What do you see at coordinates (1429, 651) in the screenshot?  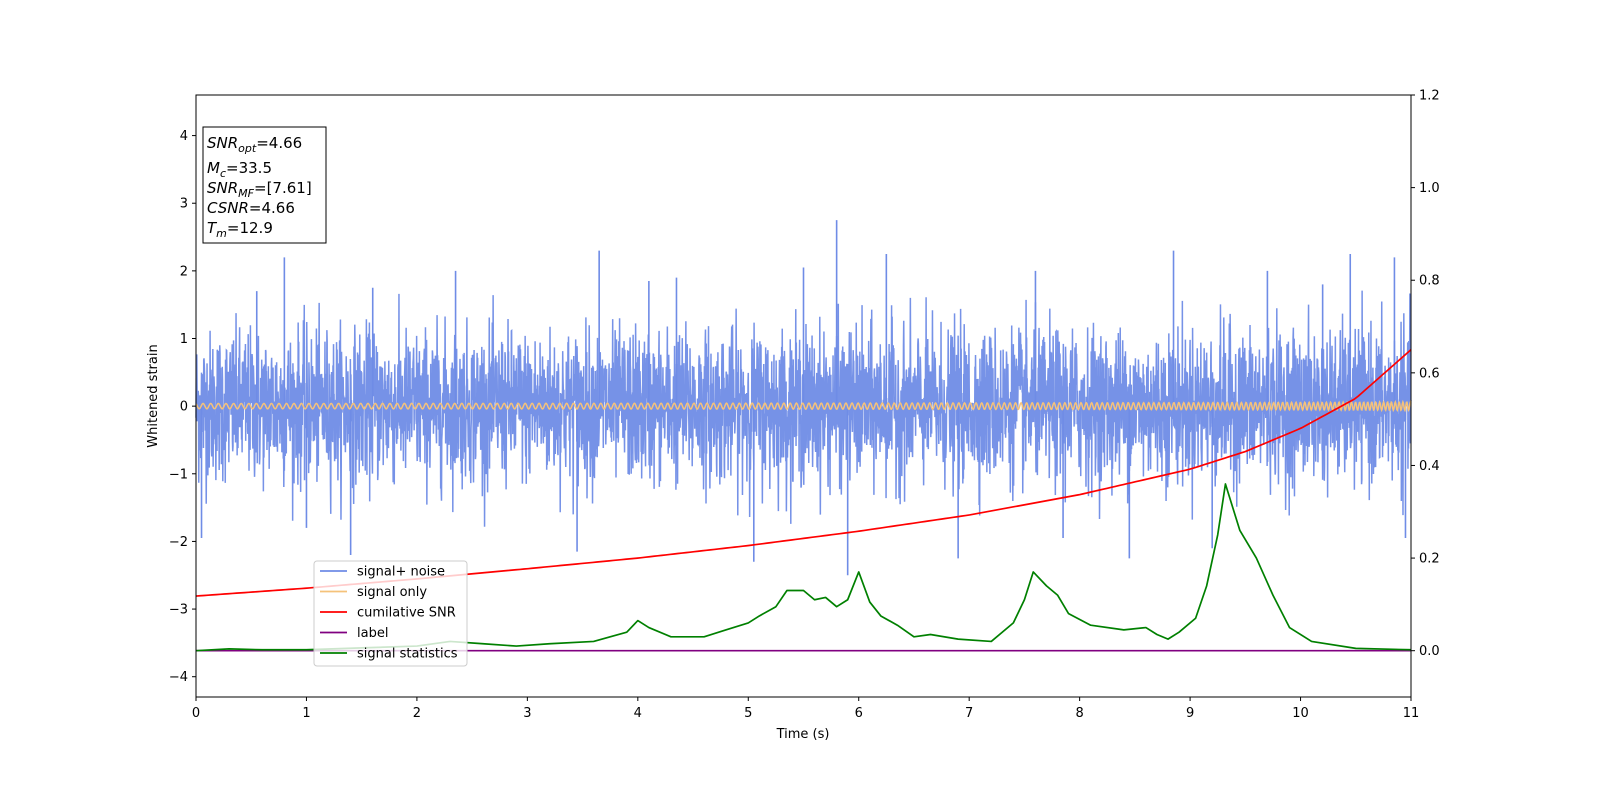 I see `y2-tick-label: 0.0` at bounding box center [1429, 651].